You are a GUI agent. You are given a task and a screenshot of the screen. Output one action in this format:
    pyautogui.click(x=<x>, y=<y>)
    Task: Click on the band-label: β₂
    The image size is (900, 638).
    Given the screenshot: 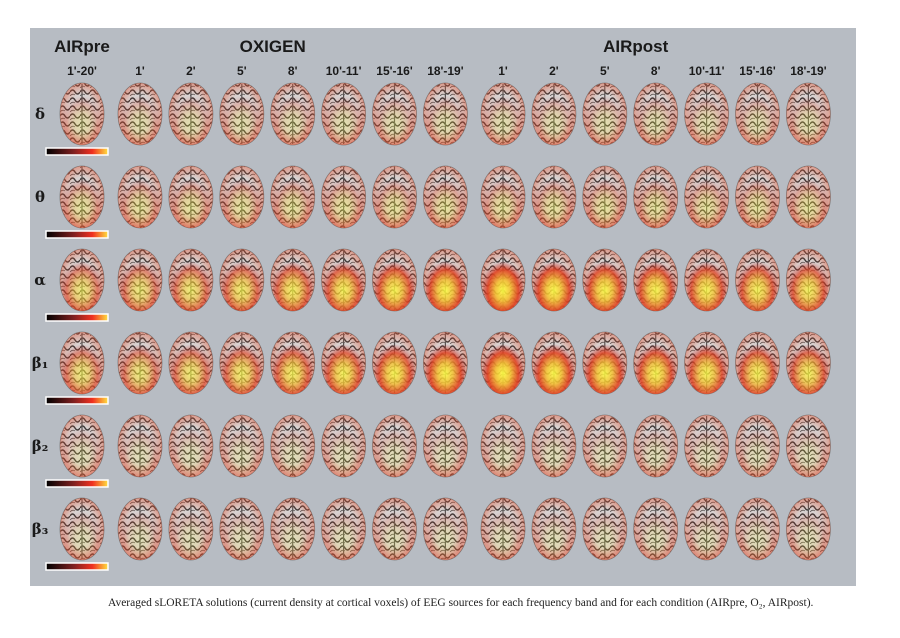 What is the action you would take?
    pyautogui.click(x=40, y=446)
    